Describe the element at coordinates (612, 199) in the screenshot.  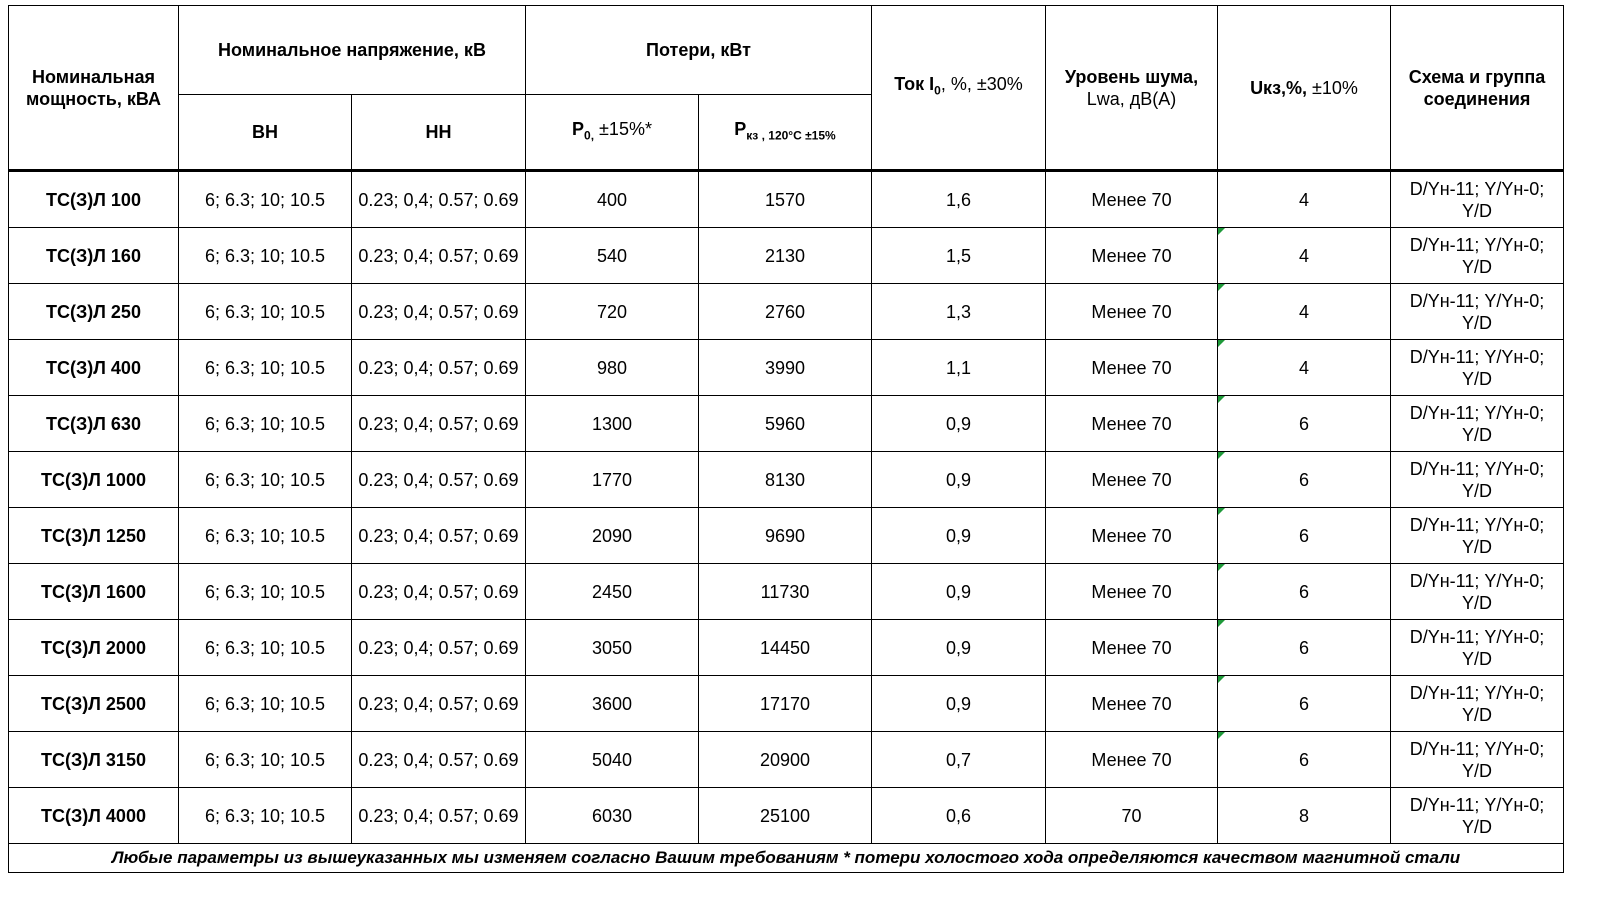
I see `cell-text: 400` at that location.